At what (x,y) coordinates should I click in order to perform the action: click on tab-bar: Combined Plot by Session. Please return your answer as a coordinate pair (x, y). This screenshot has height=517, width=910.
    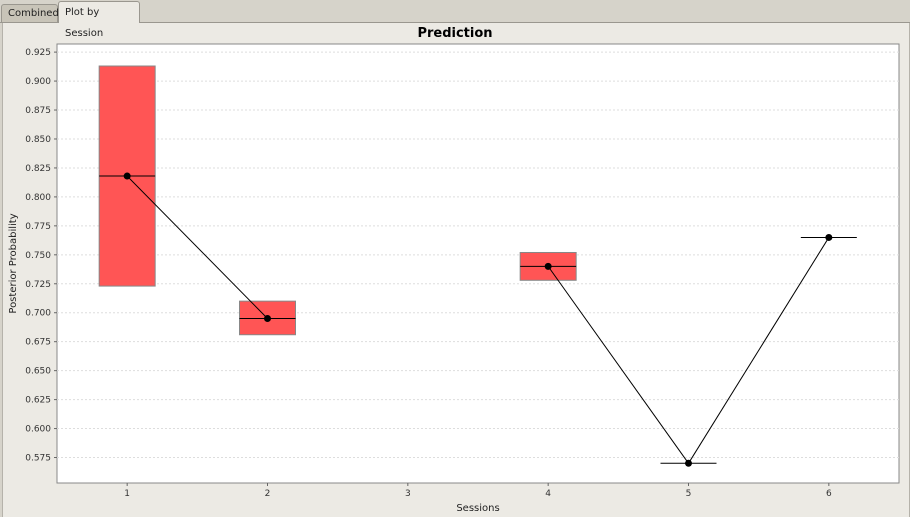
    Looking at the image, I should click on (455, 19).